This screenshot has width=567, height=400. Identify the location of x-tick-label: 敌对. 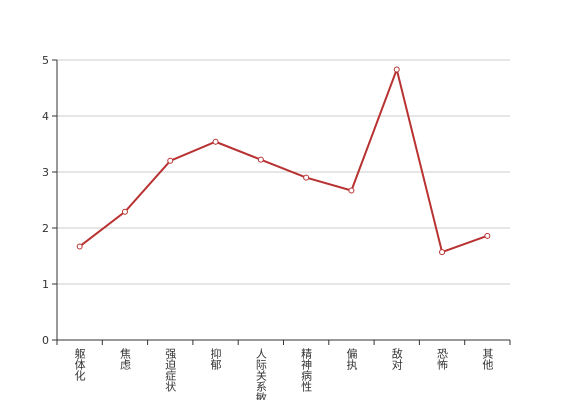
(396, 358).